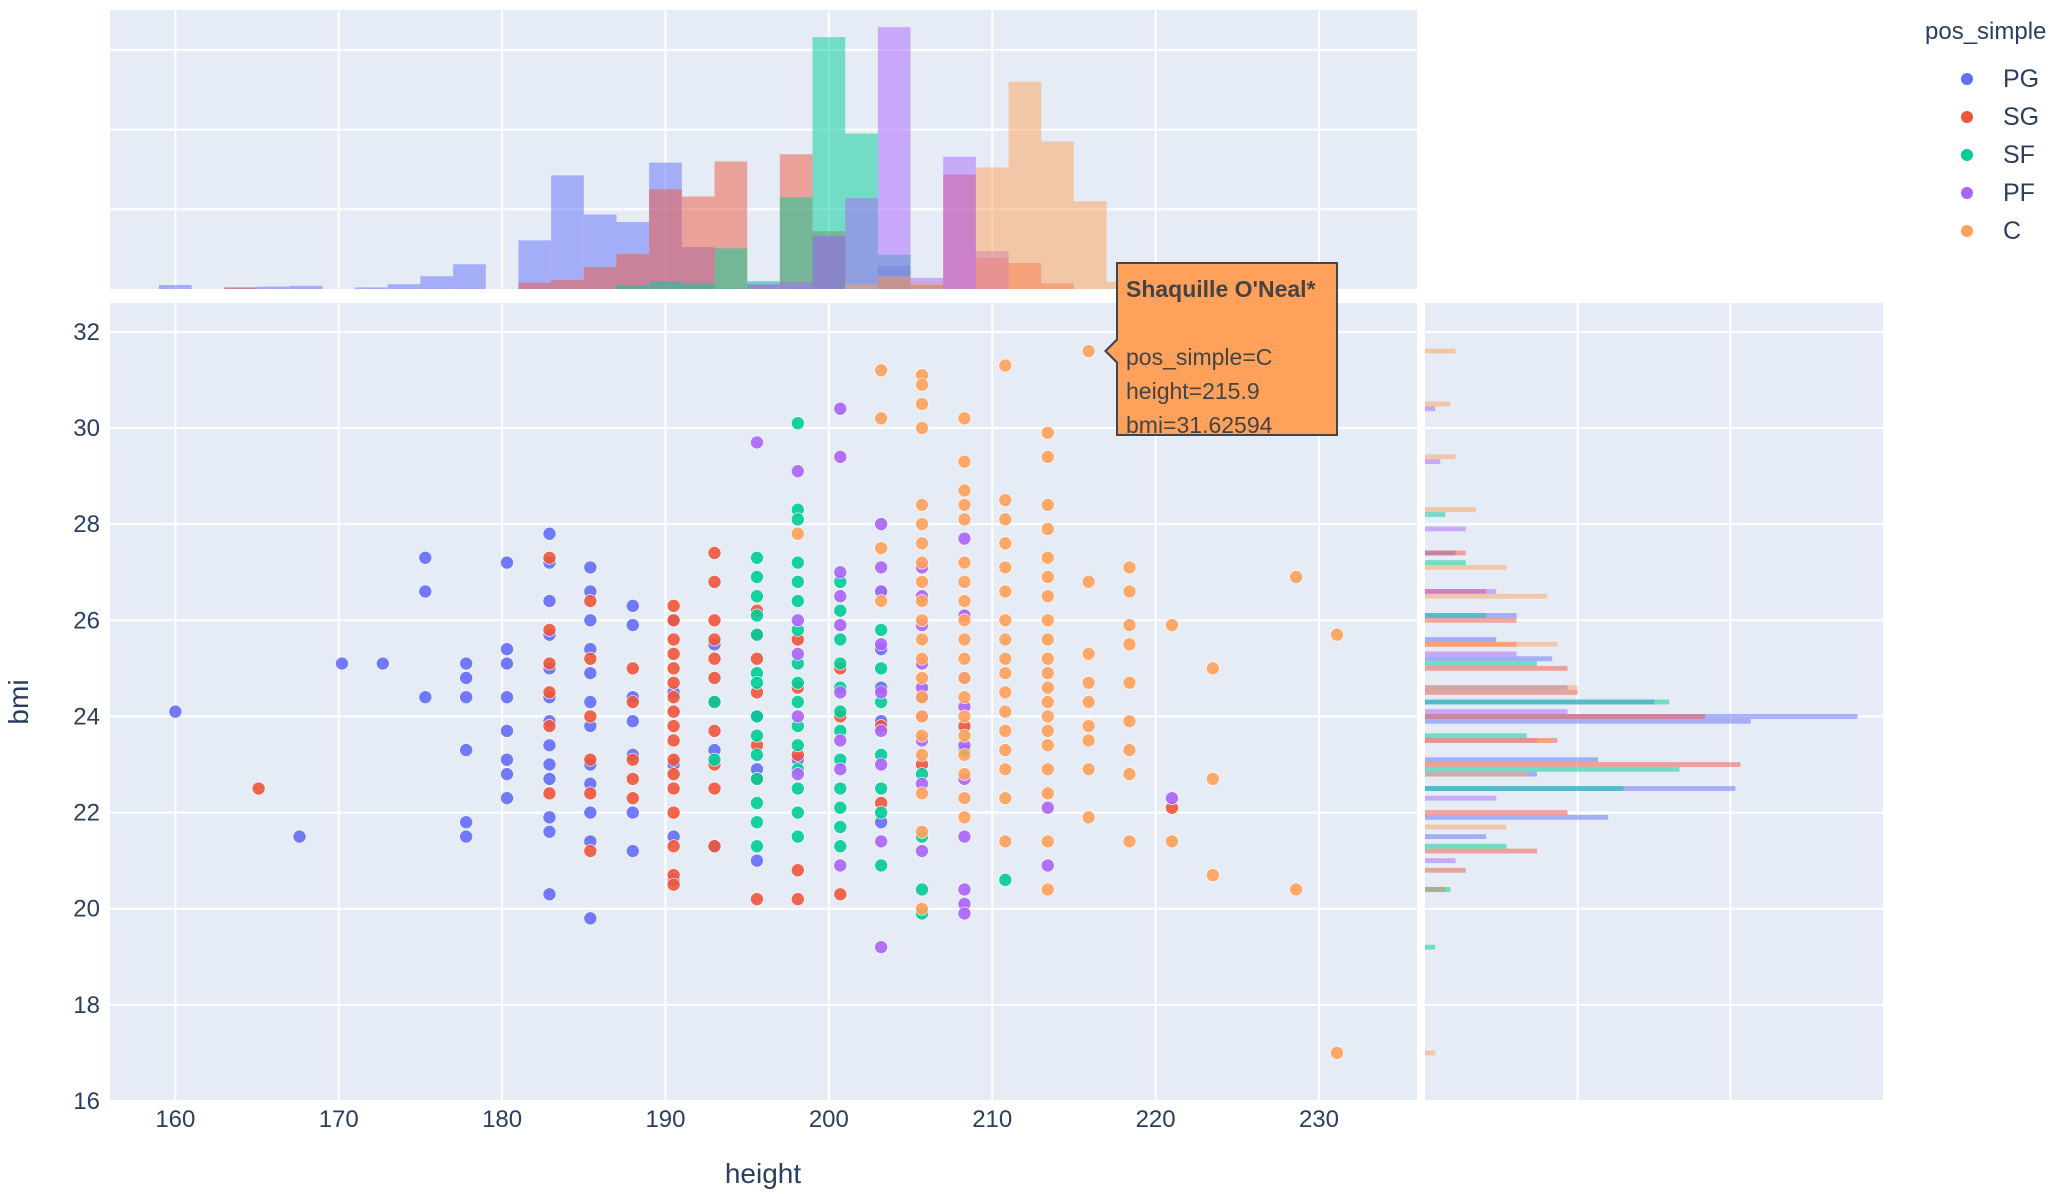 The width and height of the screenshot is (2070, 1194). What do you see at coordinates (1995, 193) in the screenshot?
I see `legend-item-pf: PF` at bounding box center [1995, 193].